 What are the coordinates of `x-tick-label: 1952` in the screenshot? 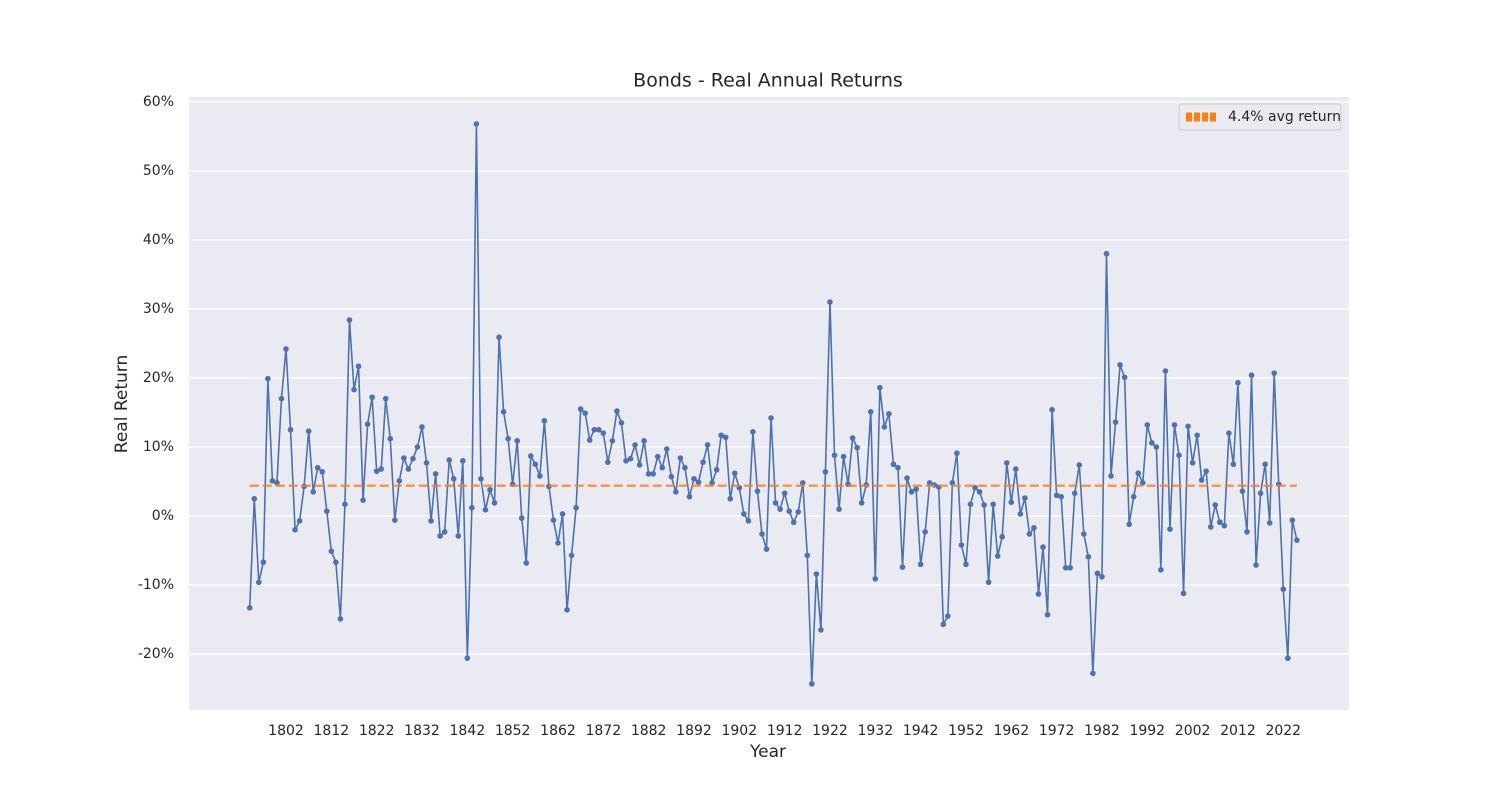 It's located at (966, 731).